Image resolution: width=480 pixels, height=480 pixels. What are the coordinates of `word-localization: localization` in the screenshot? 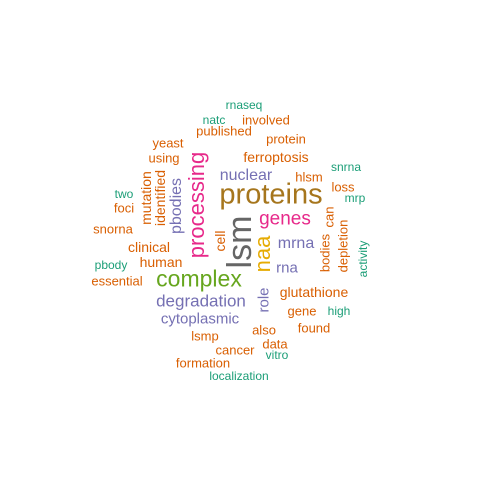 It's located at (239, 376).